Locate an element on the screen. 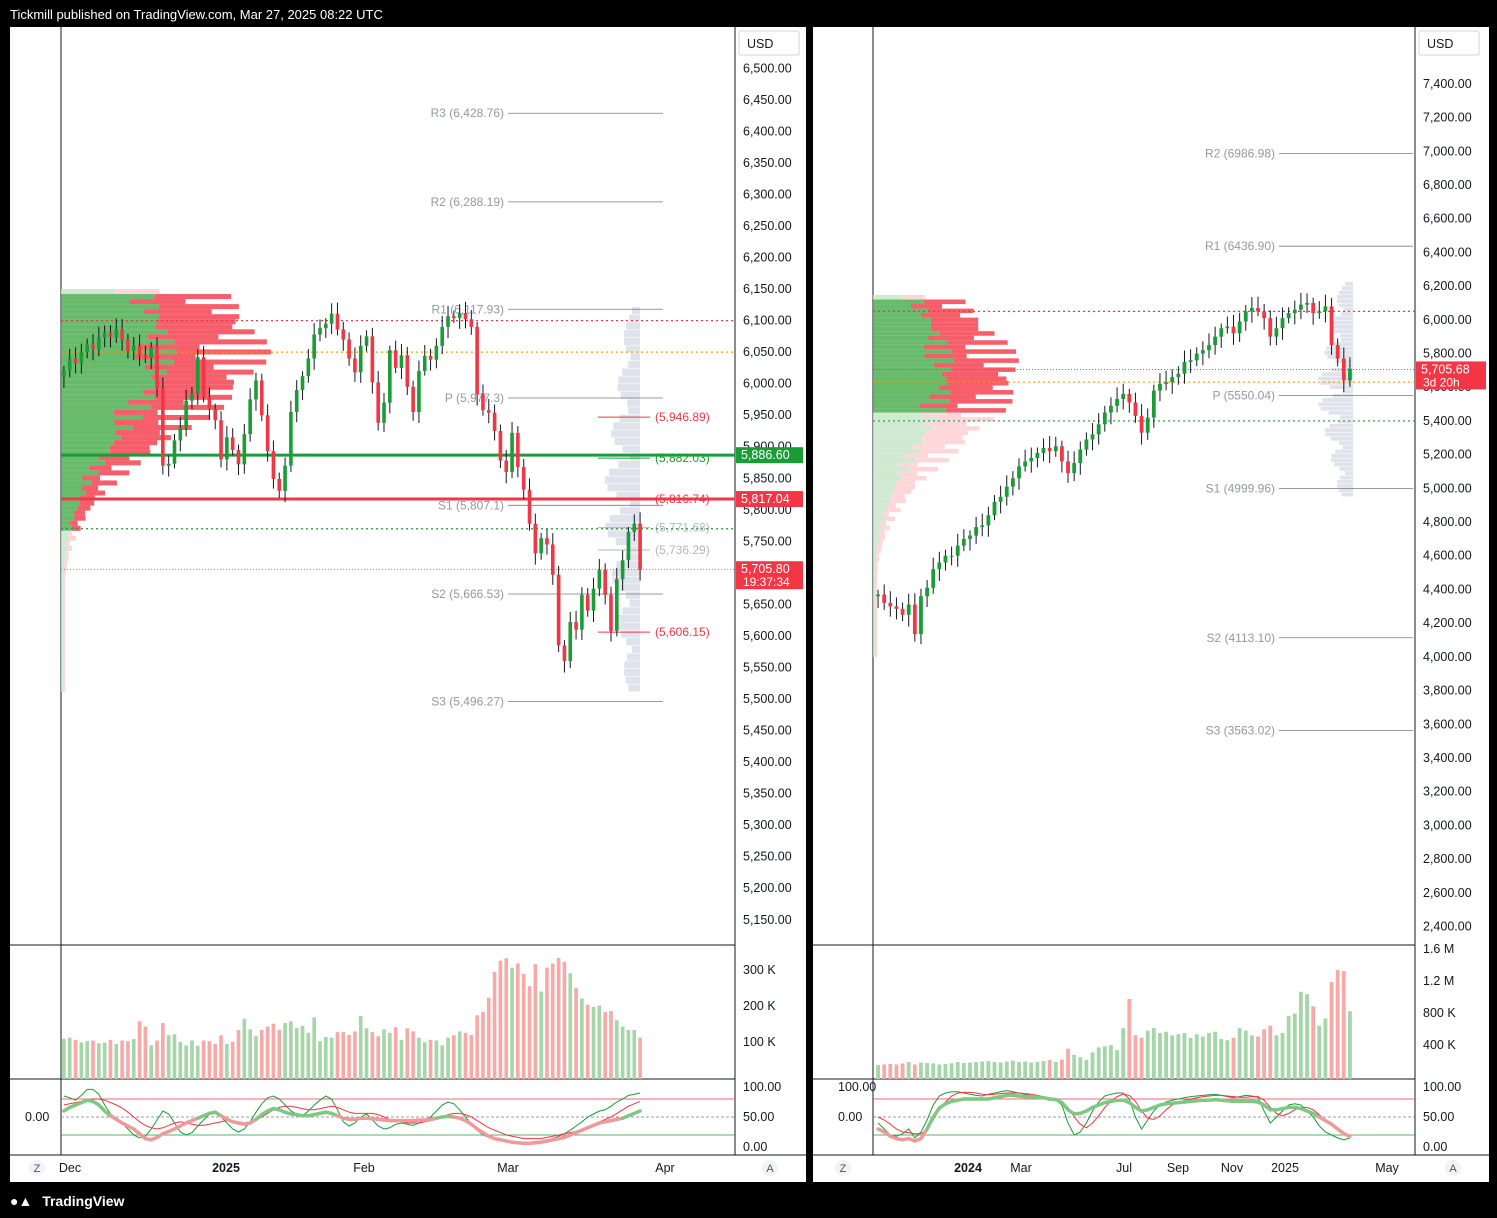 This screenshot has width=1497, height=1218. price-tick-label: 4,400.00 is located at coordinates (1447, 589).